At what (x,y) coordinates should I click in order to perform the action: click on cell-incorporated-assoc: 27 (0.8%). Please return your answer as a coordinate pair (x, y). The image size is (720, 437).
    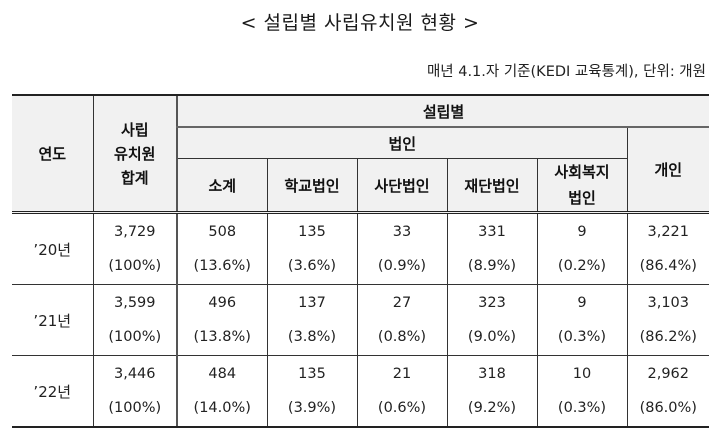
    Looking at the image, I should click on (402, 320).